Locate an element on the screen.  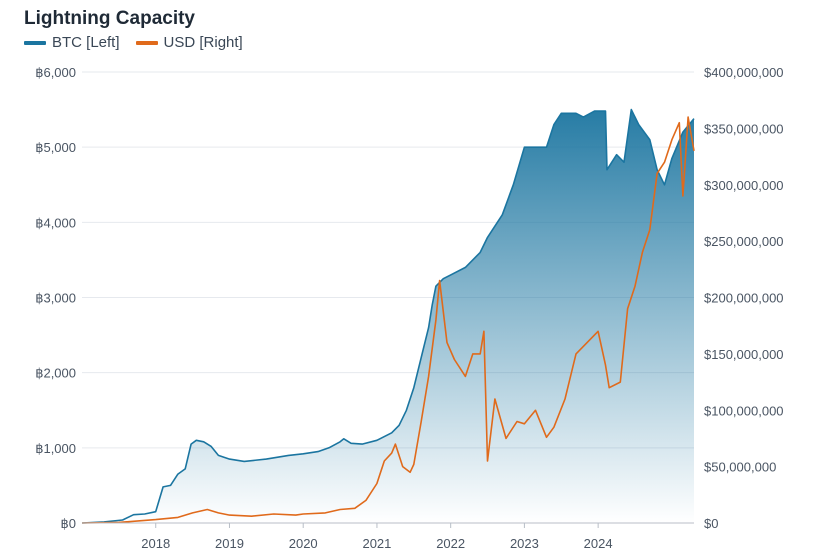
x-tick-label: 2019 is located at coordinates (229, 543).